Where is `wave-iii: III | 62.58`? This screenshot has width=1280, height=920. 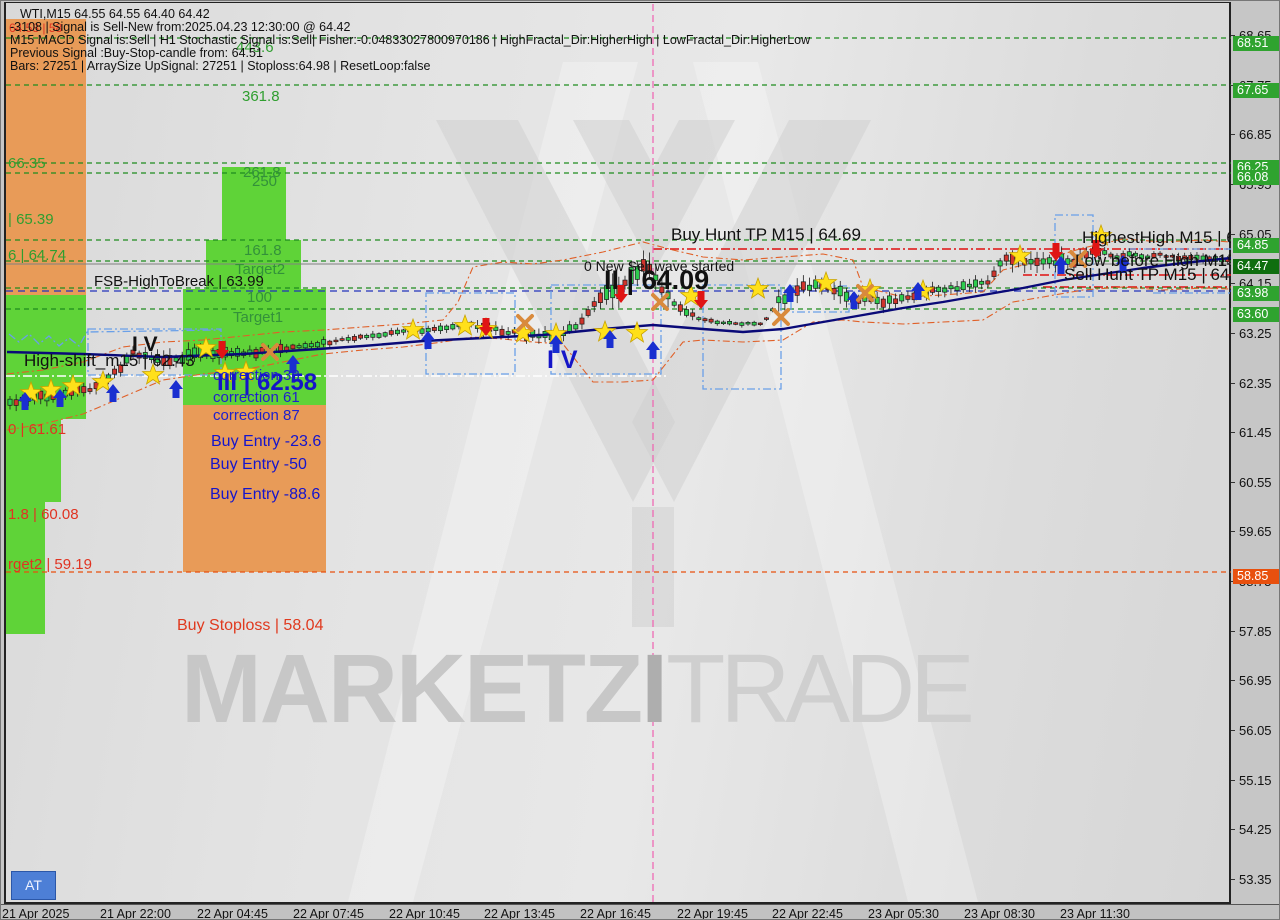 wave-iii: III | 62.58 is located at coordinates (267, 382).